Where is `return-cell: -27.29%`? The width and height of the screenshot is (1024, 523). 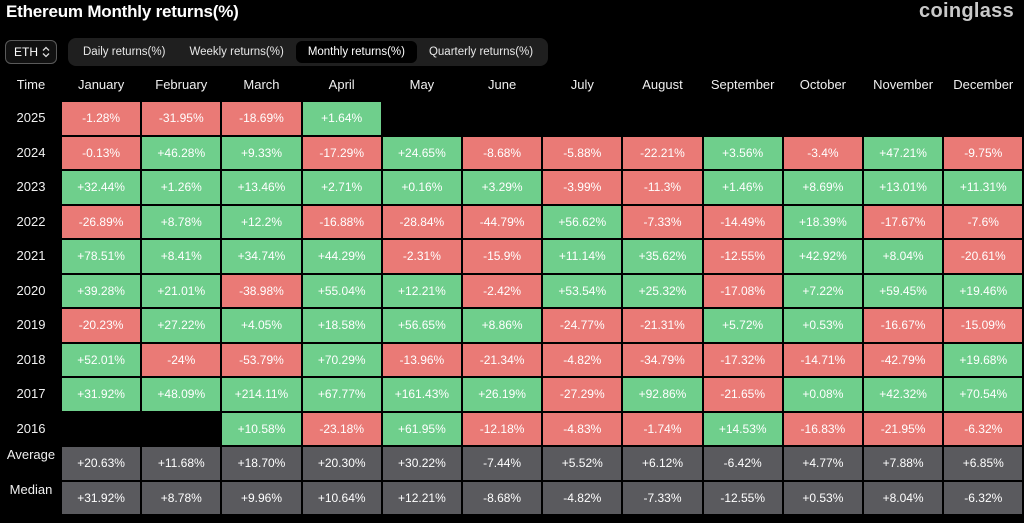
return-cell: -27.29% is located at coordinates (582, 394).